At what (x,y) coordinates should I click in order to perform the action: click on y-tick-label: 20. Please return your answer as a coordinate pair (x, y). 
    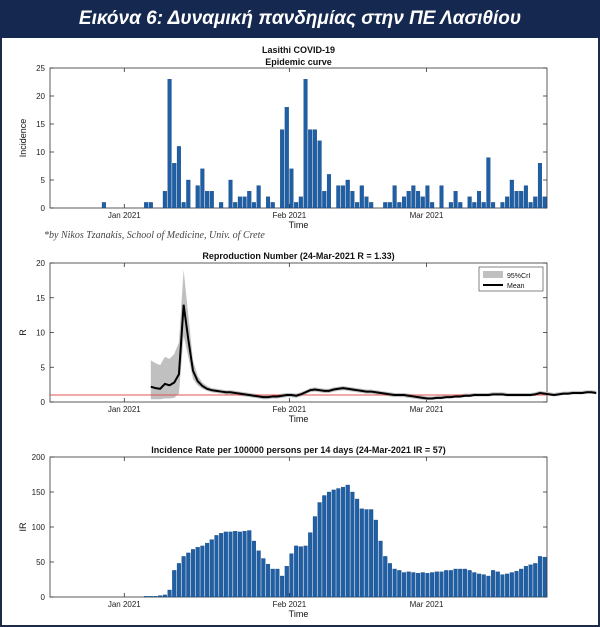
    Looking at the image, I should click on (40, 263).